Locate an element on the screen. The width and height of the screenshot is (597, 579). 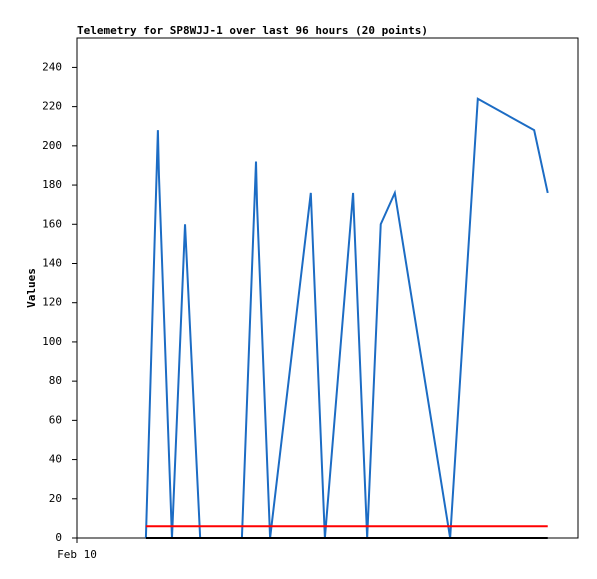
y-tick-label: 60 is located at coordinates (55, 419).